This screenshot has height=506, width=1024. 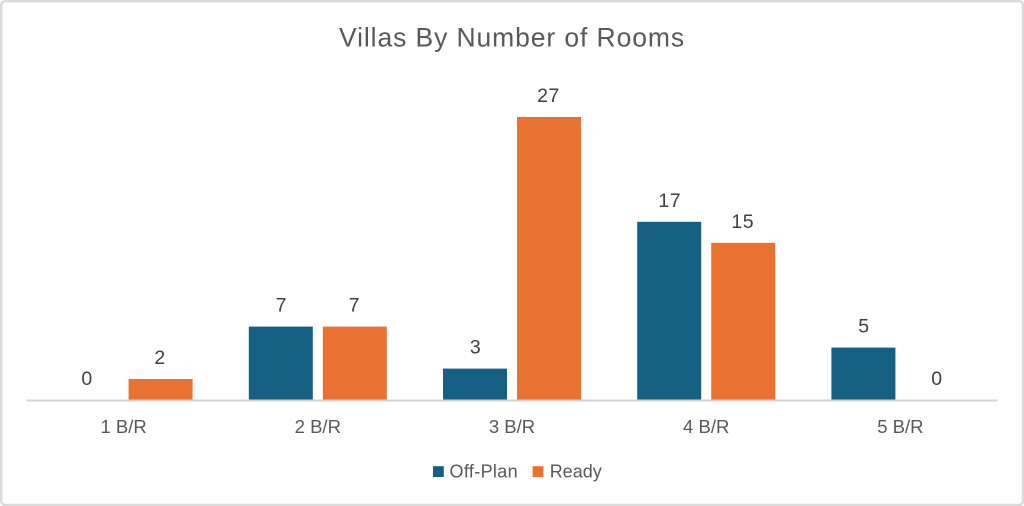 What do you see at coordinates (475, 348) in the screenshot?
I see `svg-text: 3` at bounding box center [475, 348].